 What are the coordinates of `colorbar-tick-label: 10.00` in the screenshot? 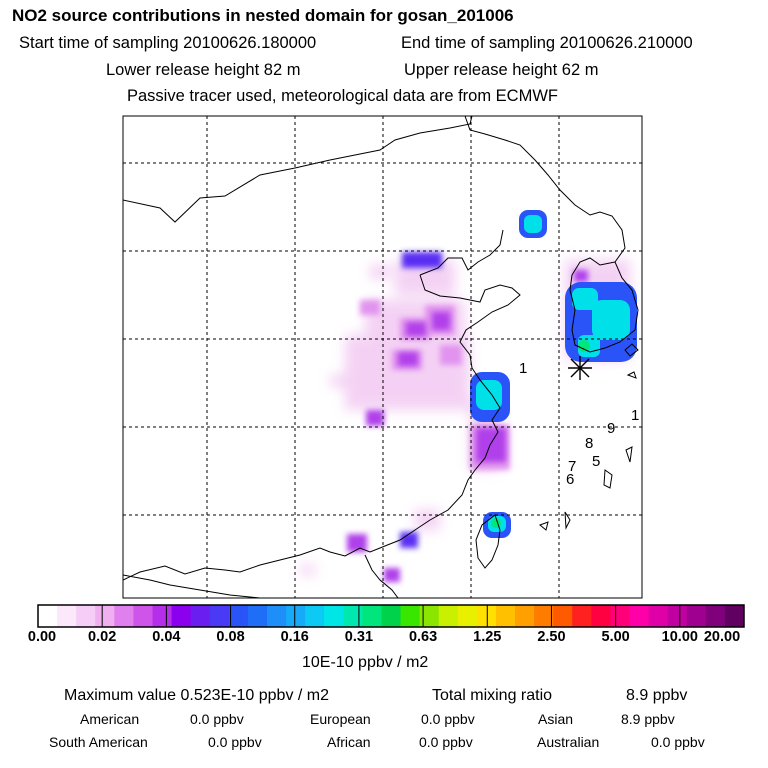 It's located at (679, 637).